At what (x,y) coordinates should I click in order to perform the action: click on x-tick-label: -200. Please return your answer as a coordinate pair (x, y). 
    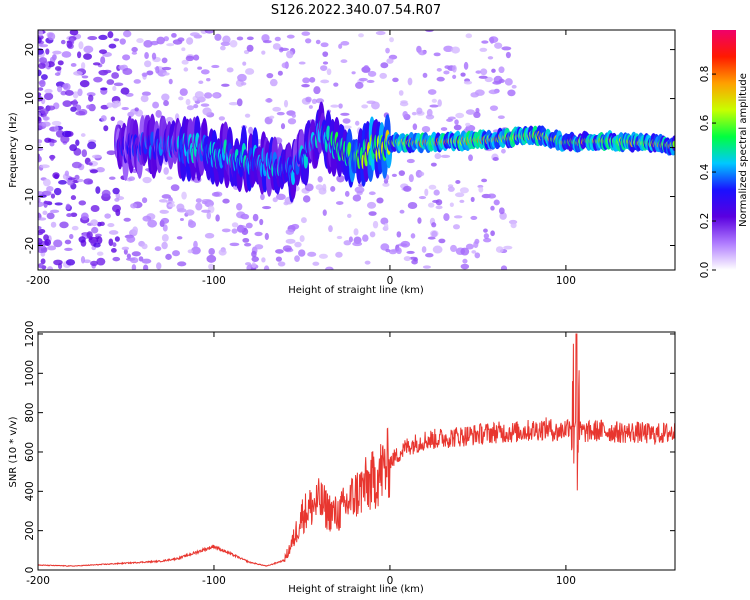
    Looking at the image, I should click on (38, 281).